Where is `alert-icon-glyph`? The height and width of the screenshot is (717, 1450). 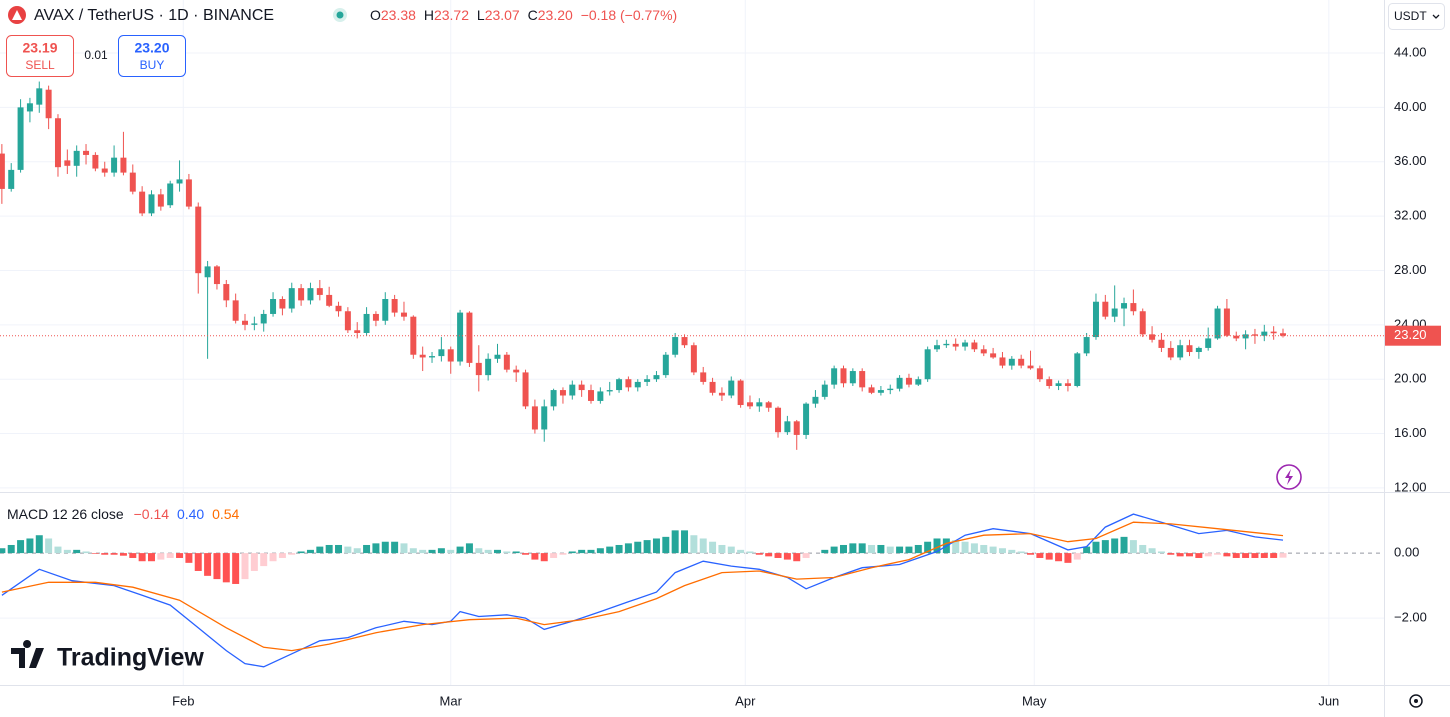
alert-icon-glyph is located at coordinates (1289, 477).